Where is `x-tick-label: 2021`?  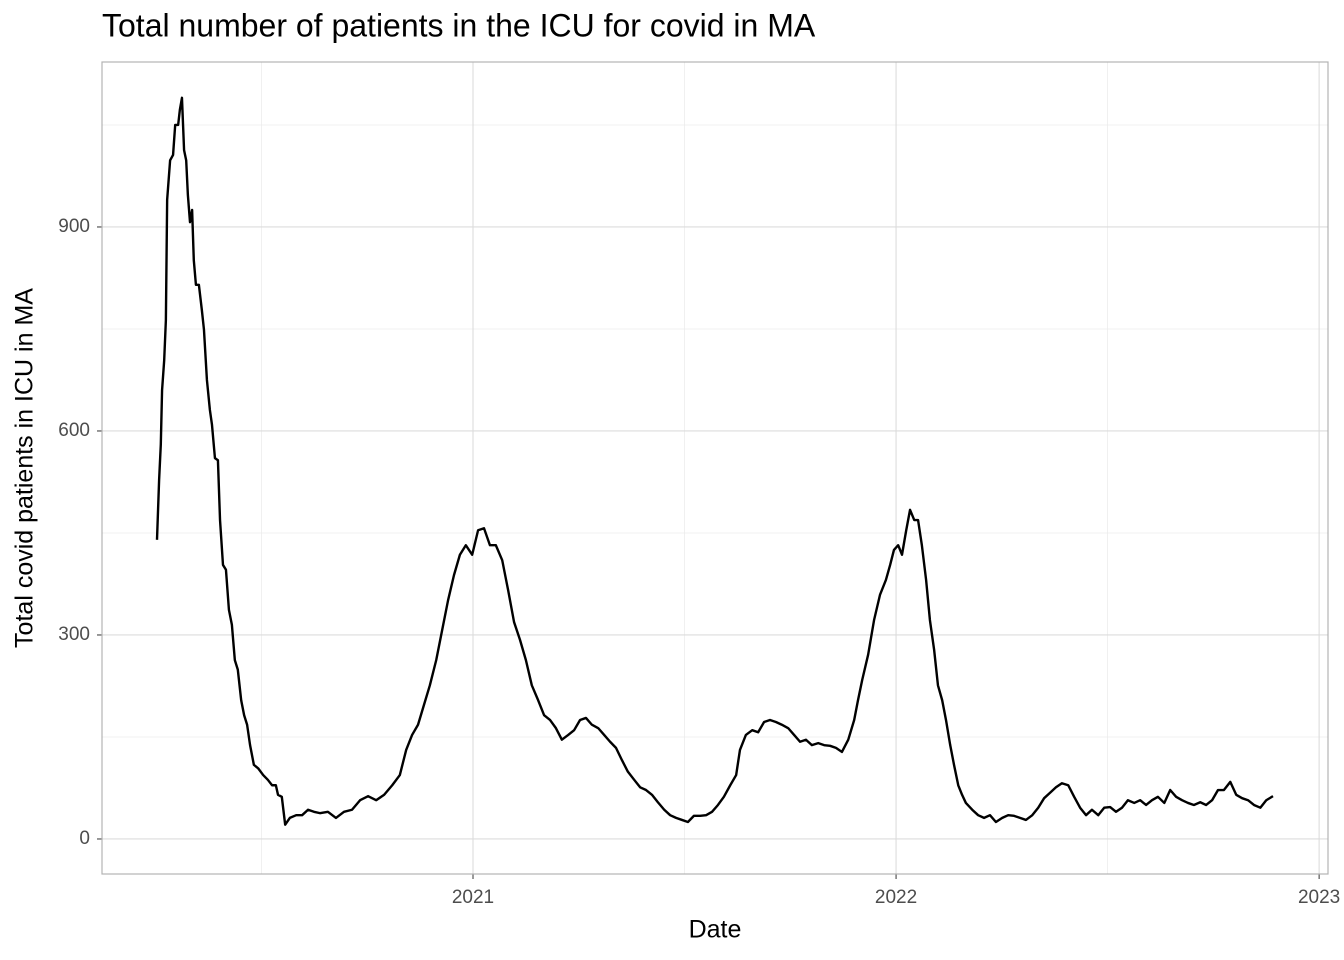
x-tick-label: 2021 is located at coordinates (473, 897).